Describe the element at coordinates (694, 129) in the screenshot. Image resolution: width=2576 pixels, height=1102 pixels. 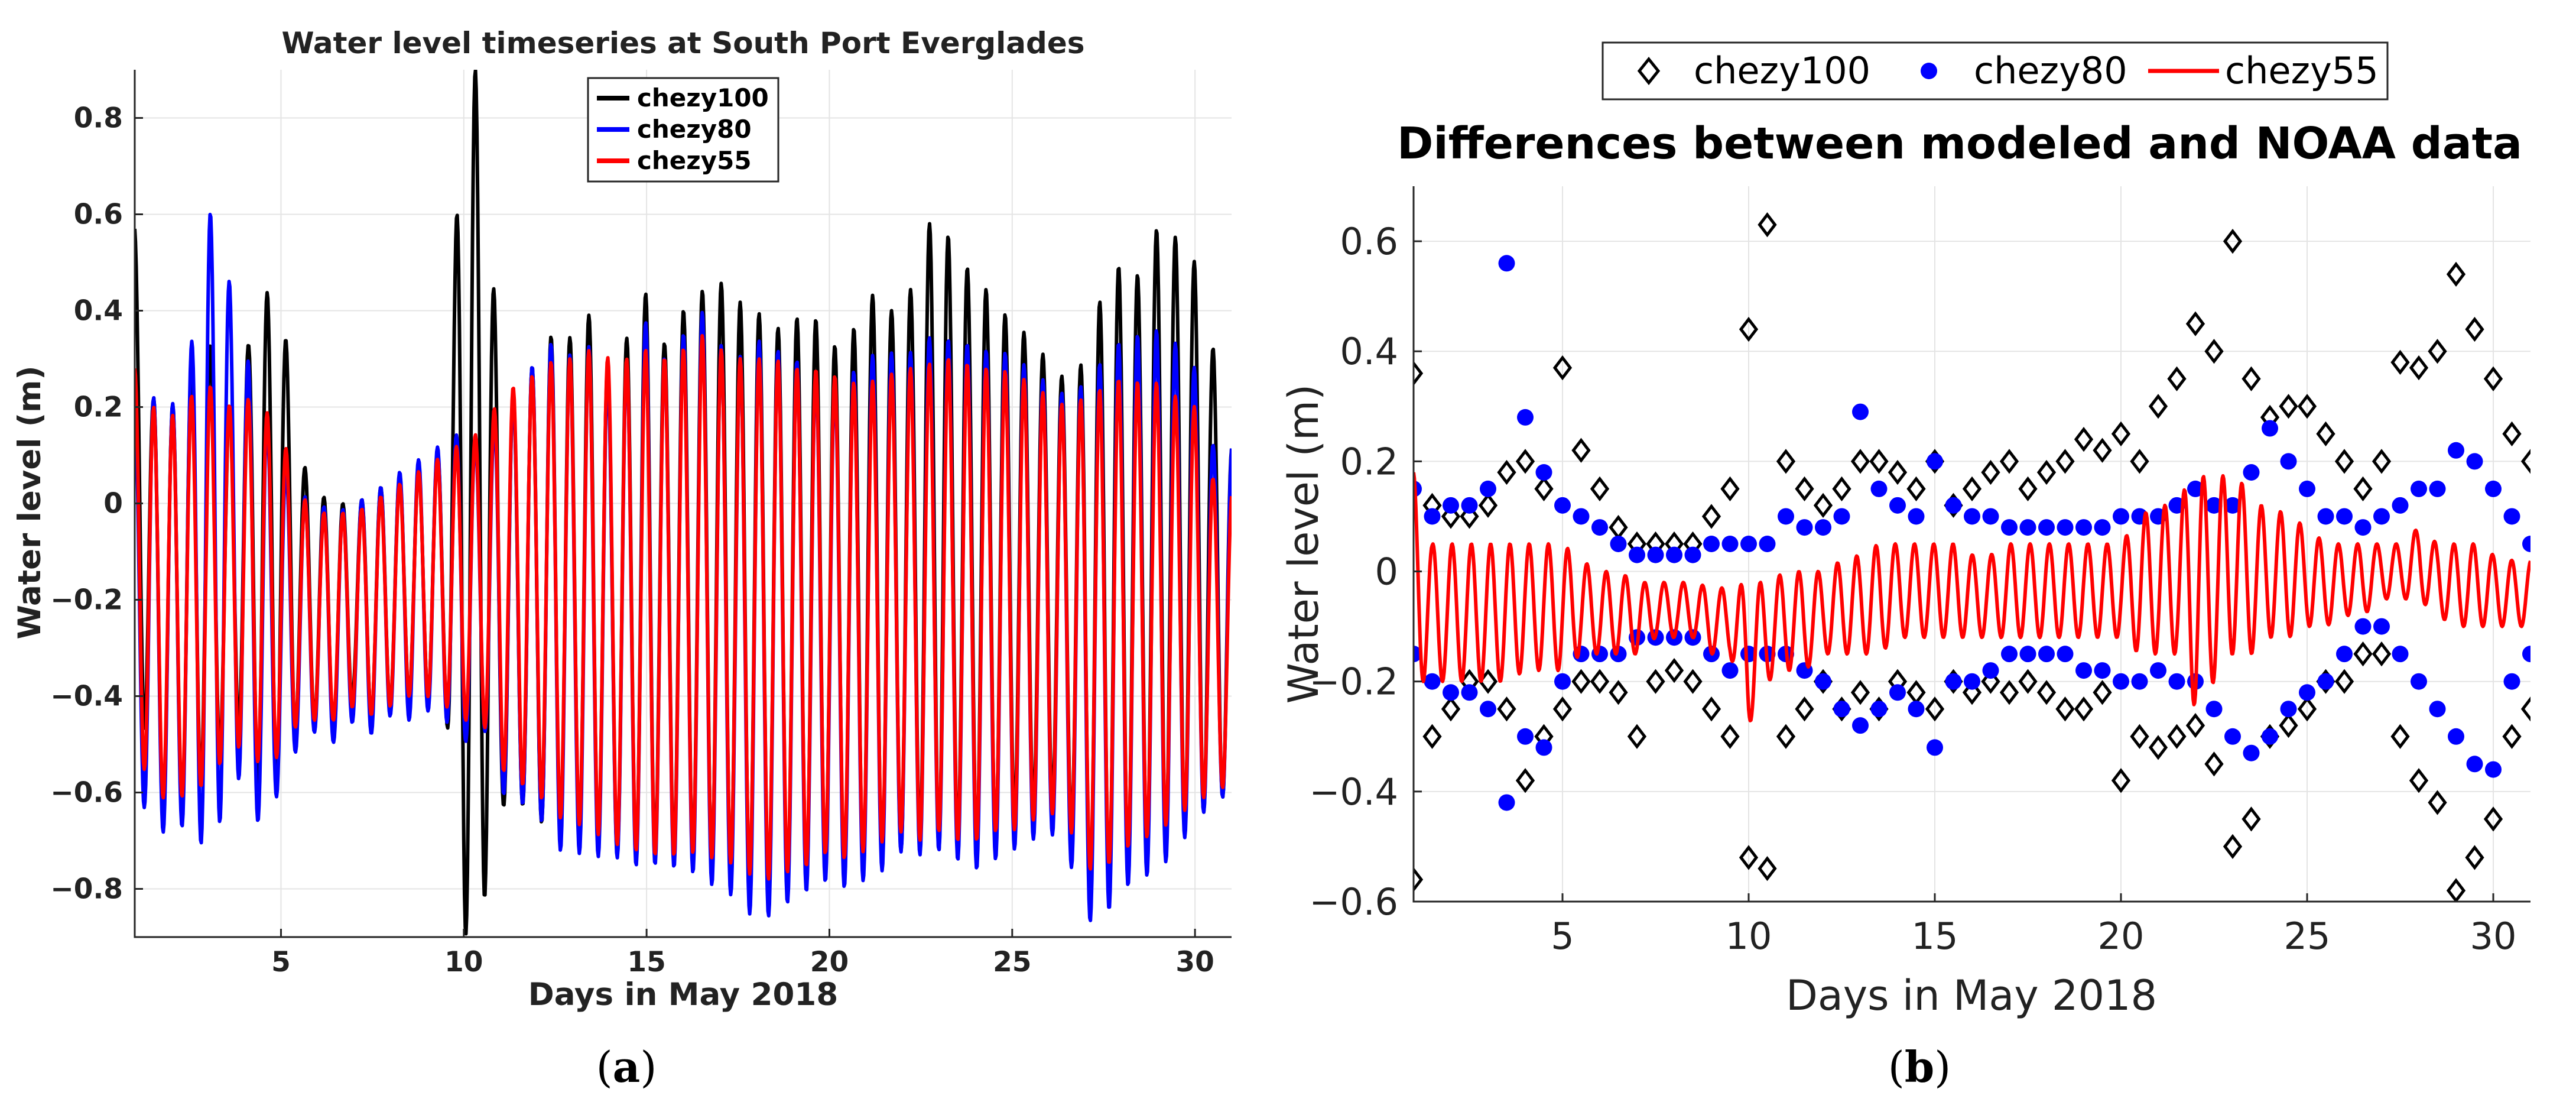
I see `legend-label-chezy80: chezy80` at that location.